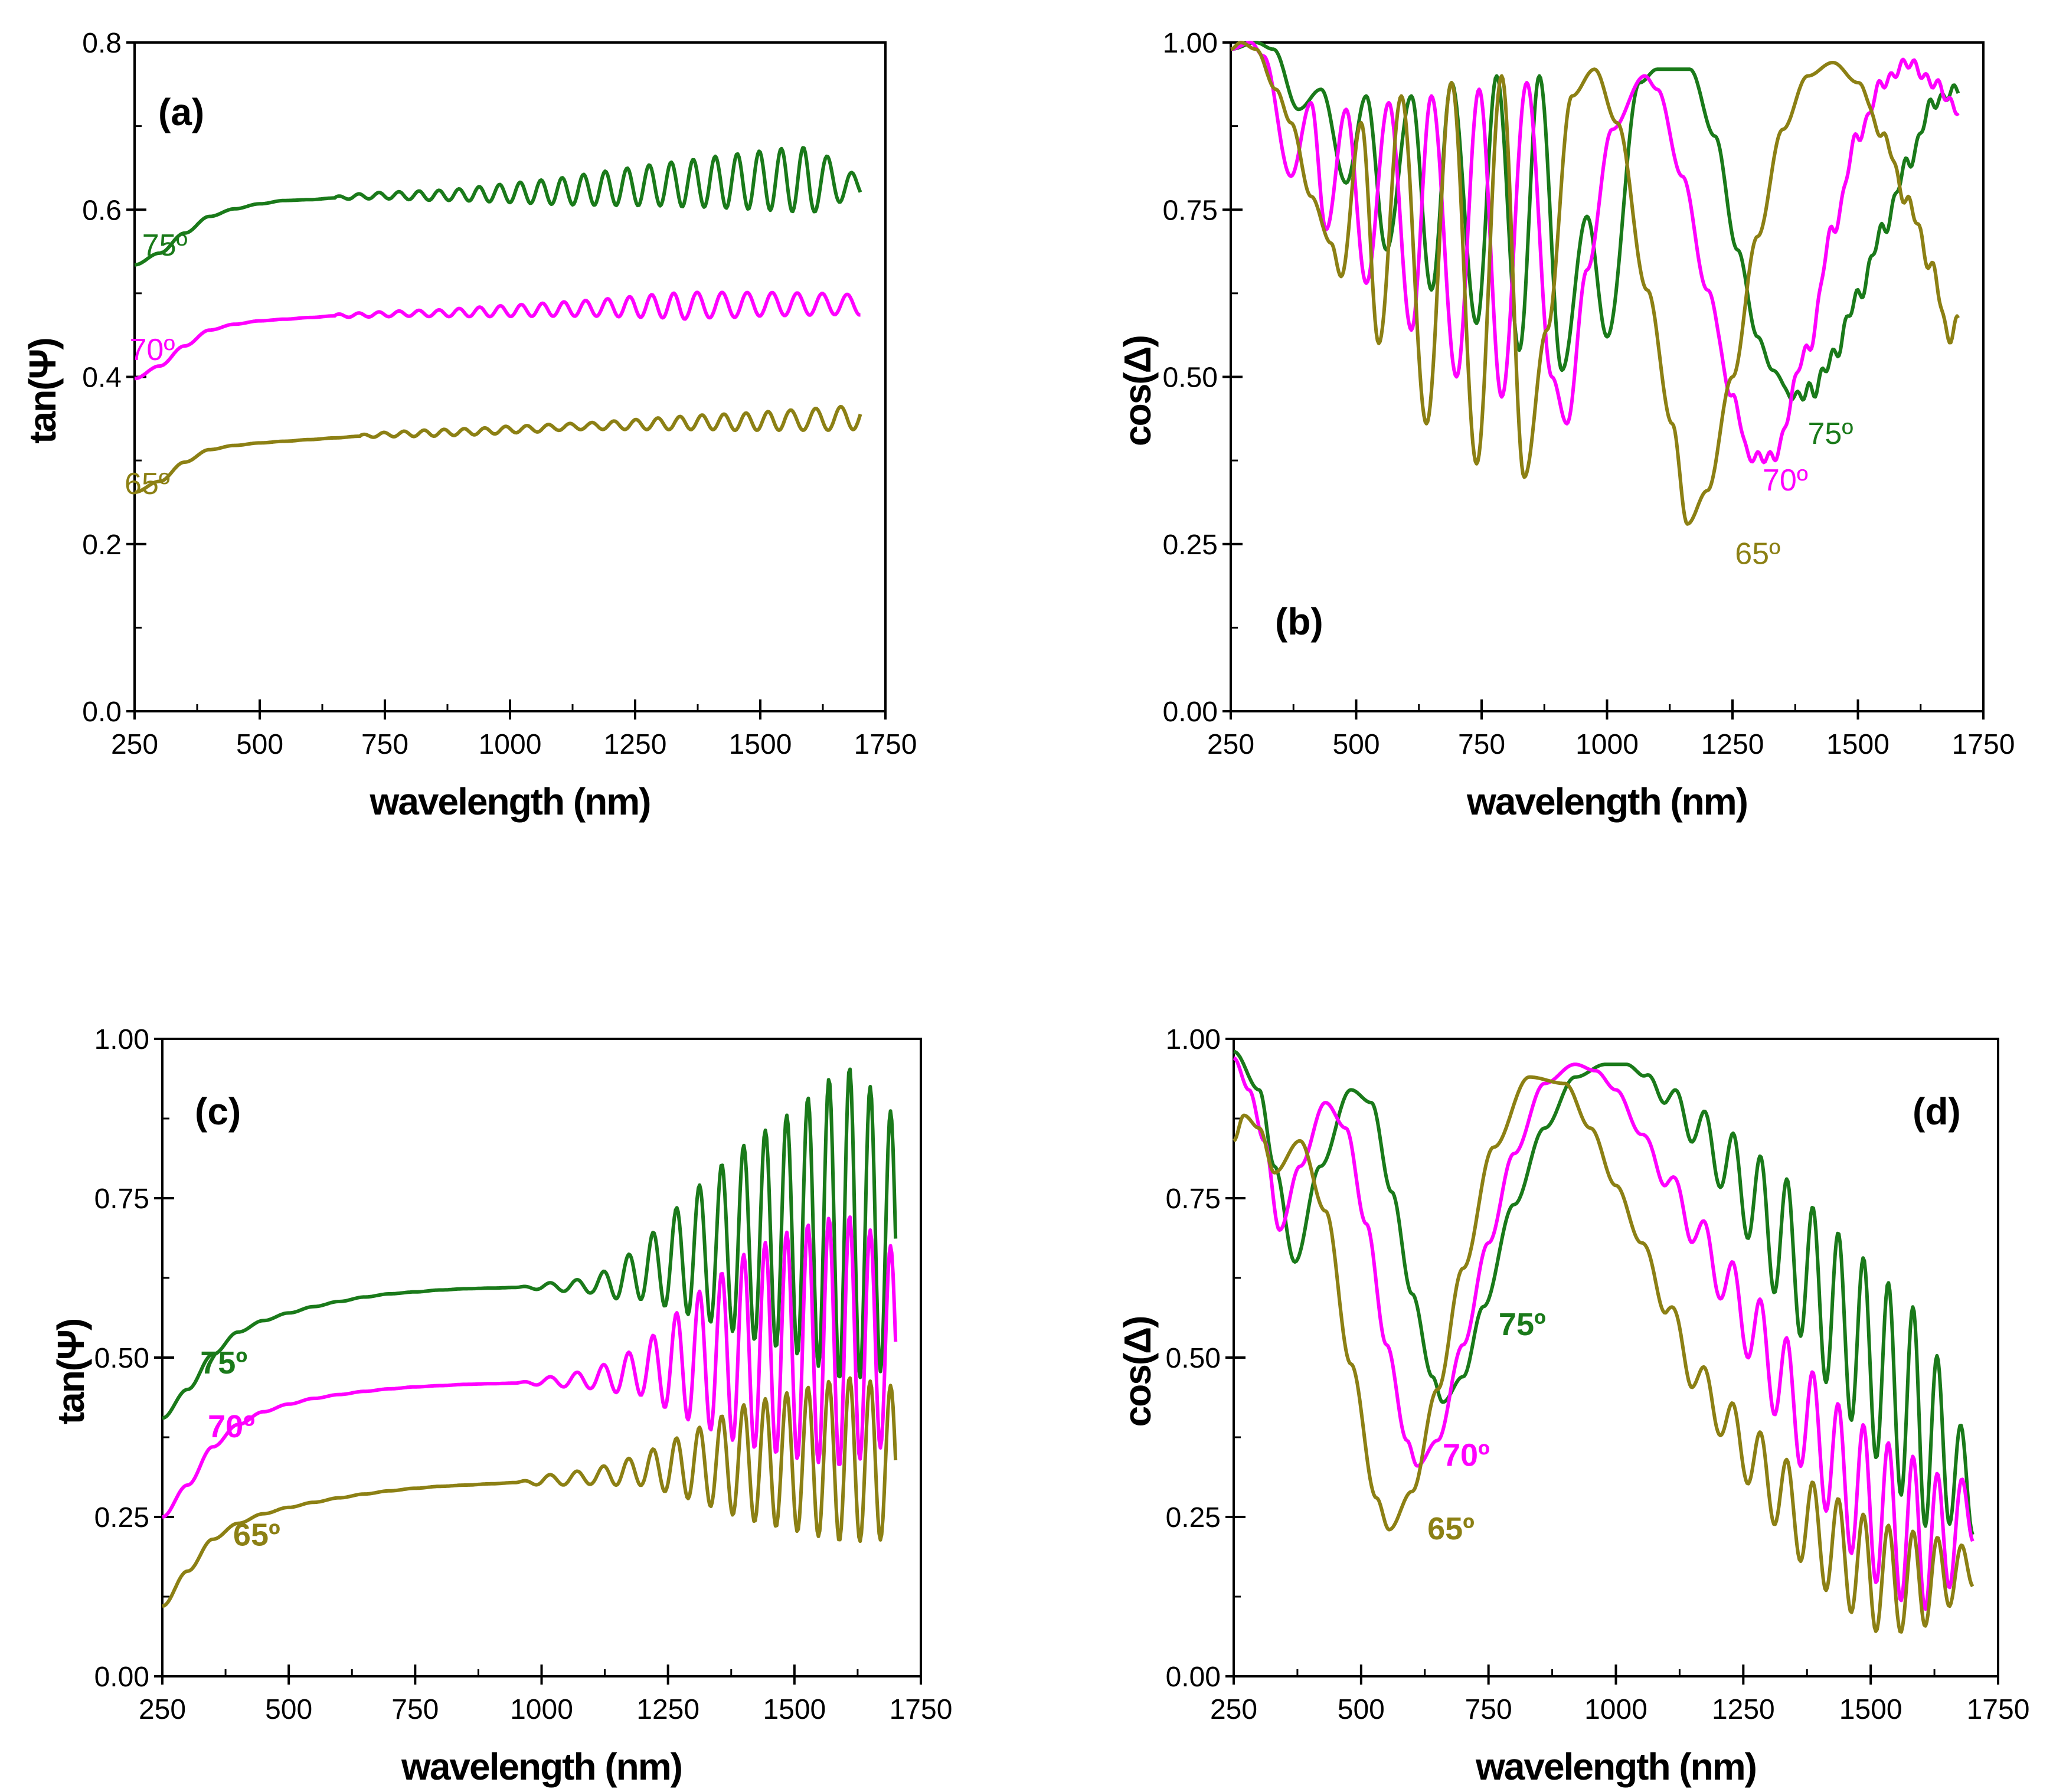 This screenshot has height=1792, width=2066. I want to click on y-tick-label: 0.4, so click(102, 378).